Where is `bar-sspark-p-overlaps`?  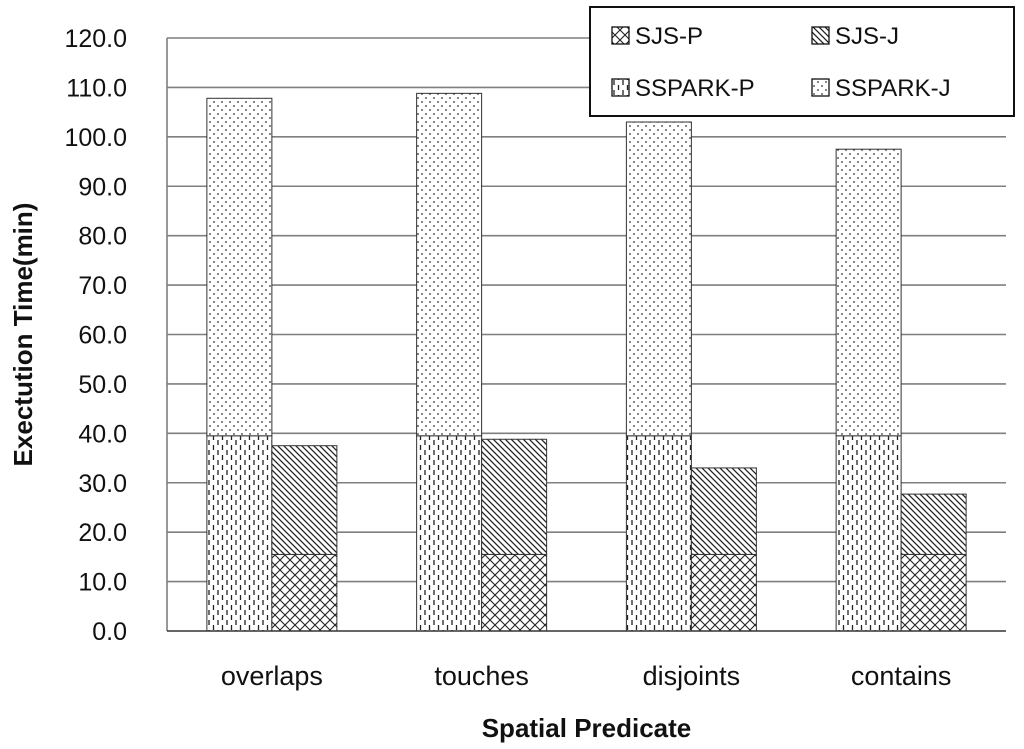
bar-sspark-p-overlaps is located at coordinates (239, 533).